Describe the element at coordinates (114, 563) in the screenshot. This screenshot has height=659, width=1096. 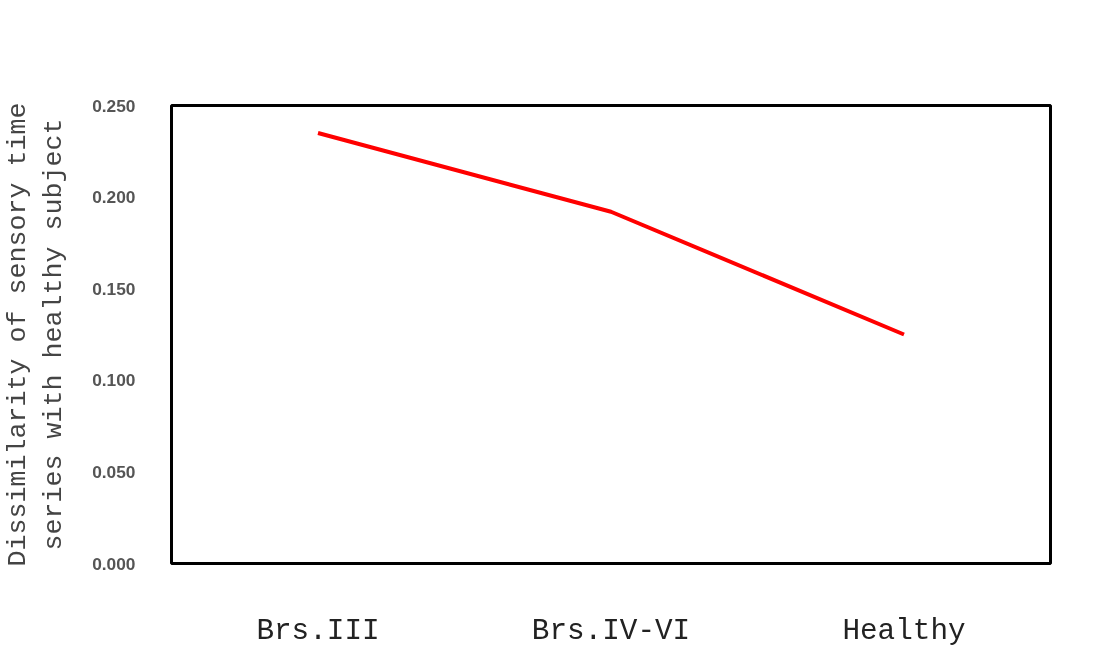
I see `y-tick-label: 0.000` at that location.